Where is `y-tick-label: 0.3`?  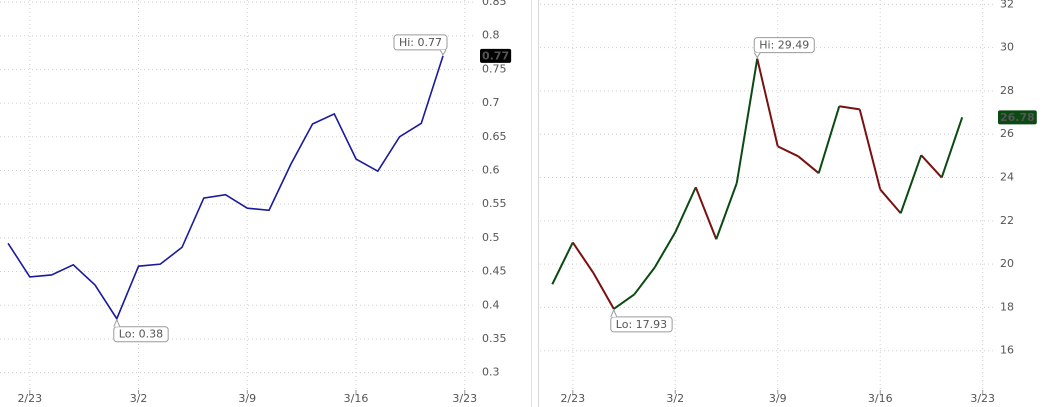
y-tick-label: 0.3 is located at coordinates (491, 372).